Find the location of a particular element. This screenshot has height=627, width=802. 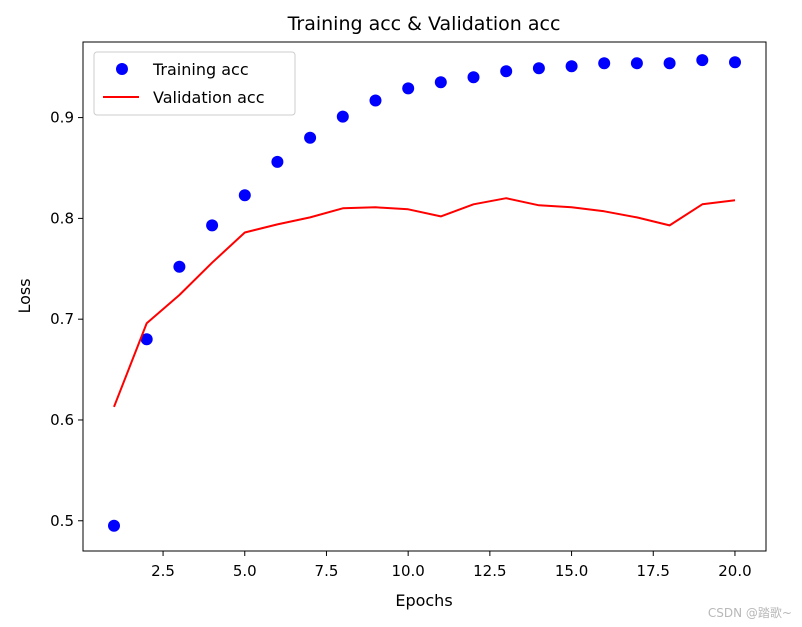

y-axis-label: Loss is located at coordinates (24, 295).